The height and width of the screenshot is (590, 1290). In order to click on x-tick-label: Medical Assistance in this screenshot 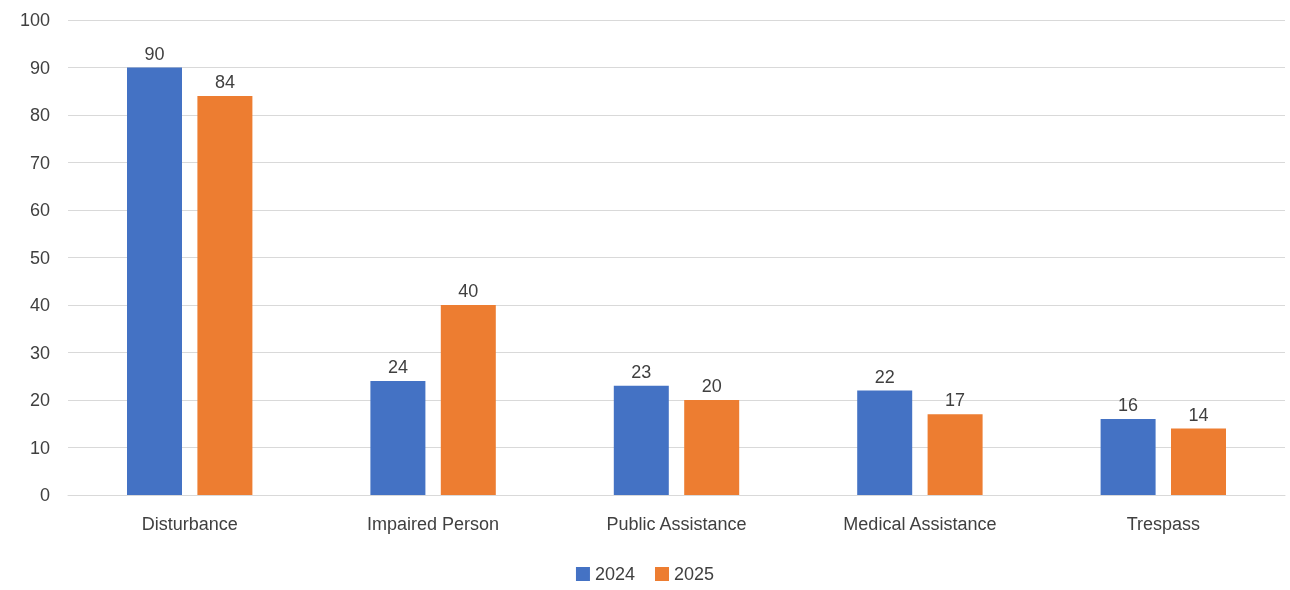, I will do `click(920, 524)`.